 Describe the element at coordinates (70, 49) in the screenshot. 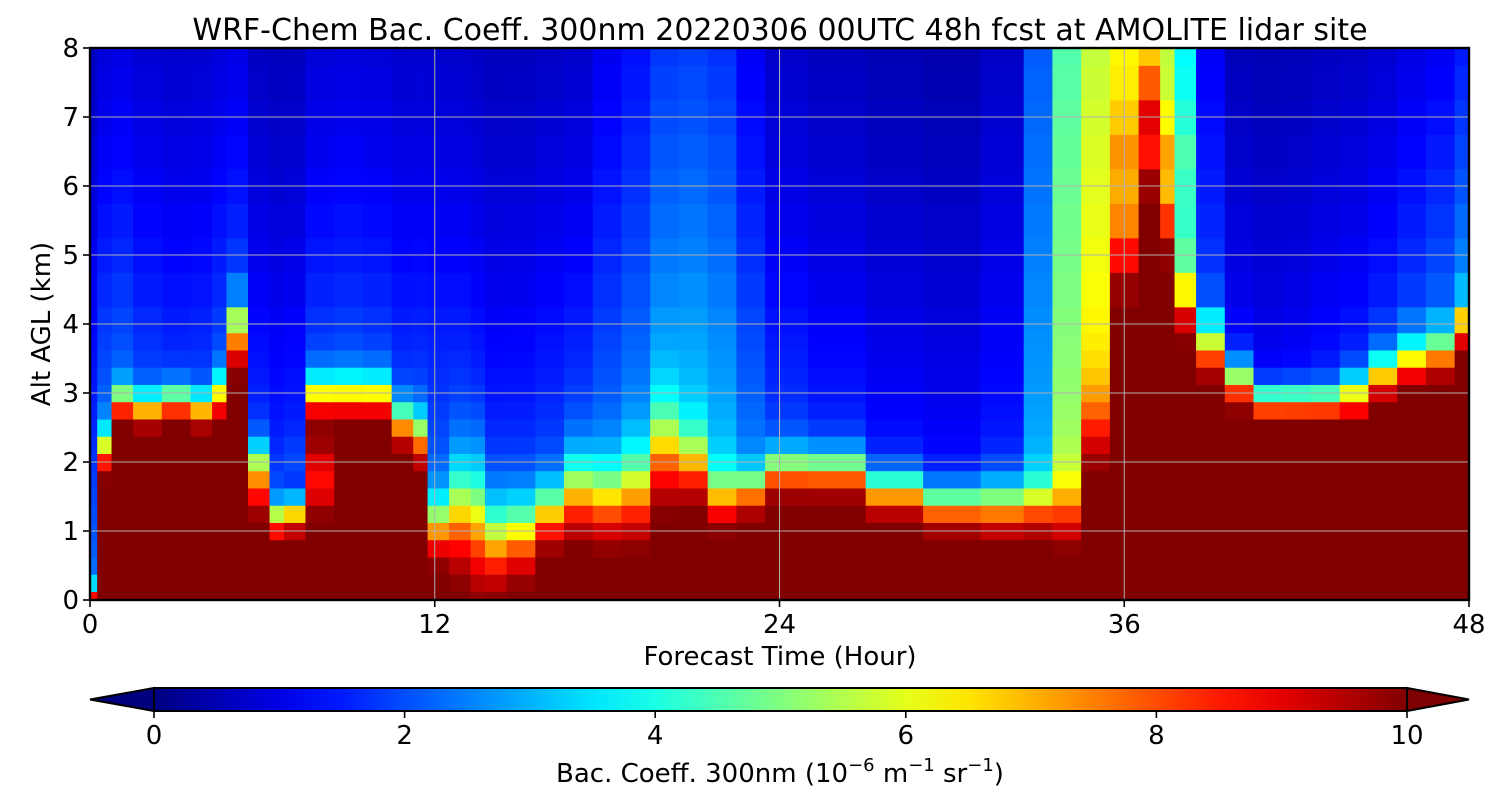

I see `y-tick-label: 8` at that location.